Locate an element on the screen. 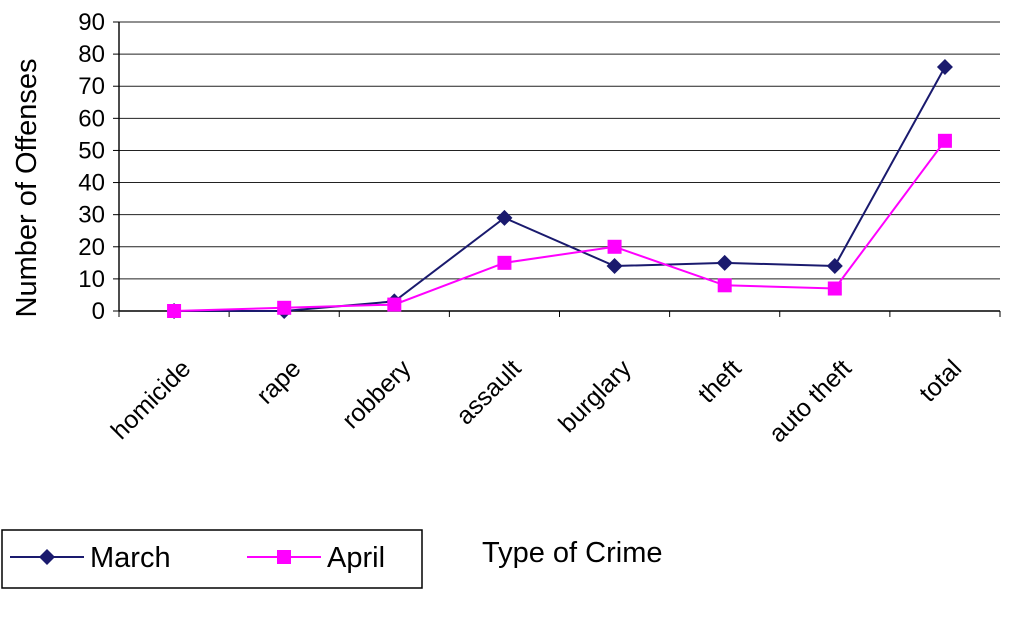 The width and height of the screenshot is (1026, 627). category-label: total is located at coordinates (940, 380).